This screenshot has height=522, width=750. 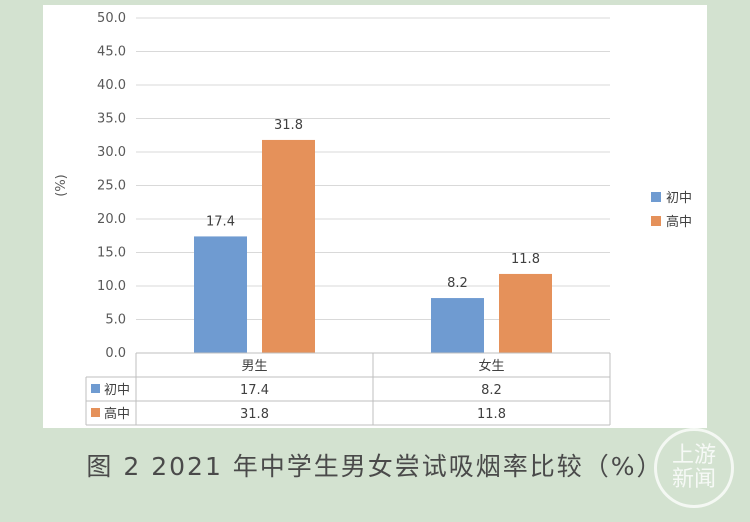 What do you see at coordinates (254, 366) in the screenshot?
I see `x-category-label: 男生` at bounding box center [254, 366].